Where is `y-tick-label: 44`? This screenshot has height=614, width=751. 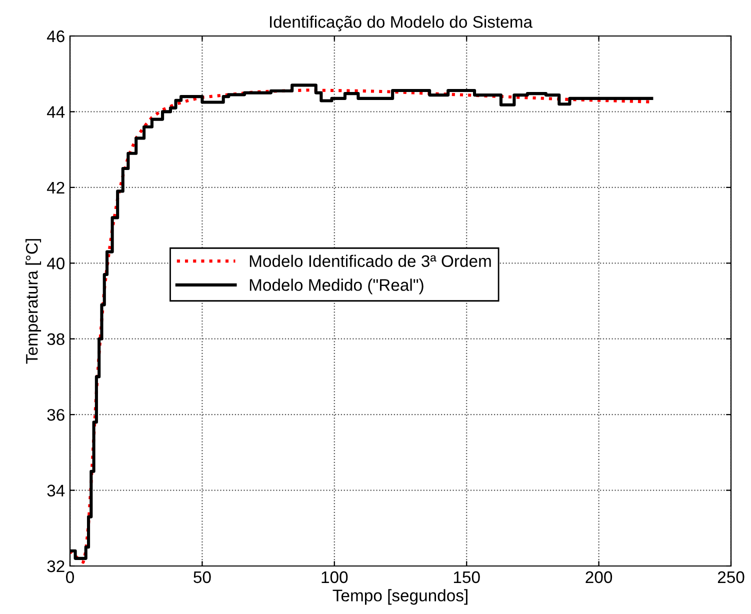 y-tick-label: 44 is located at coordinates (55, 112).